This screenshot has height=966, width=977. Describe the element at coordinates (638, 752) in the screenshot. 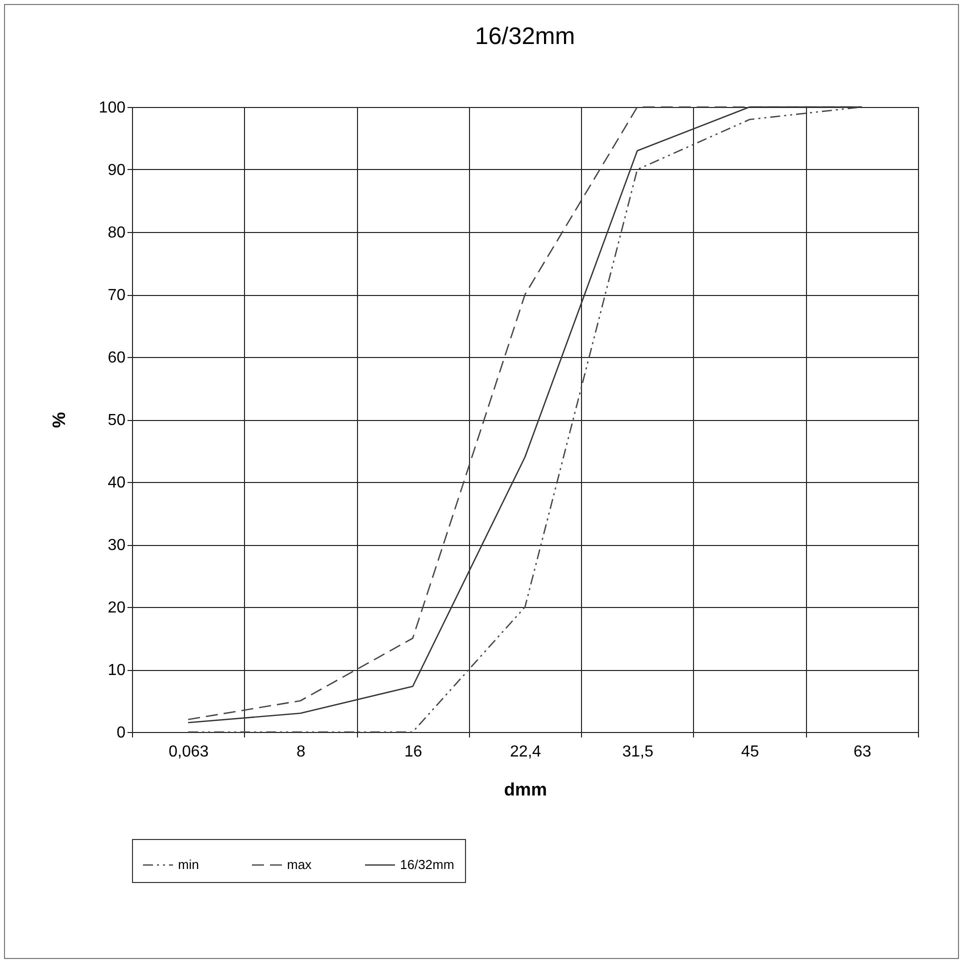

I see `x-tick-label: 31,5` at that location.